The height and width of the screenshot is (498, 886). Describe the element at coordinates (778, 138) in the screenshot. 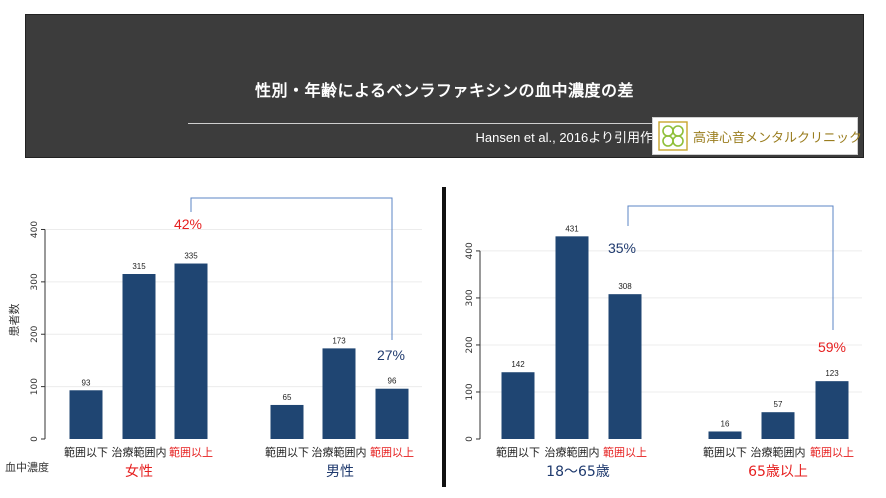

I see `clinic-name: 高津心音メンタルクリニック` at that location.